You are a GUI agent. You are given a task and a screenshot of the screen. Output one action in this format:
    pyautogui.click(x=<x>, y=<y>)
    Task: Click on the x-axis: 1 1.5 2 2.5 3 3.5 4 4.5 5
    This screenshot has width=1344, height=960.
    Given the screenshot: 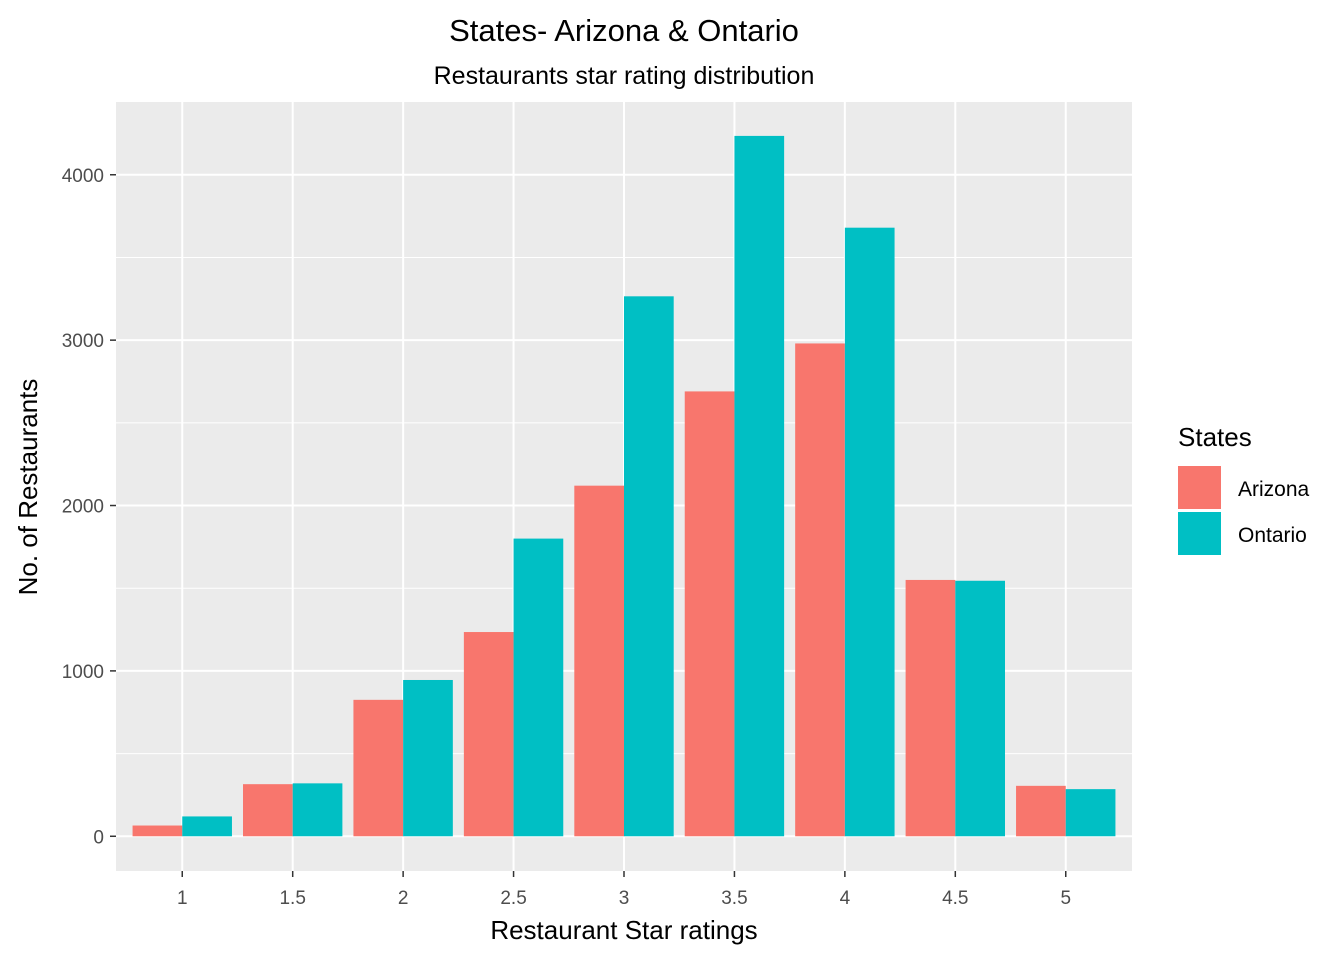 What is the action you would take?
    pyautogui.click(x=624, y=890)
    